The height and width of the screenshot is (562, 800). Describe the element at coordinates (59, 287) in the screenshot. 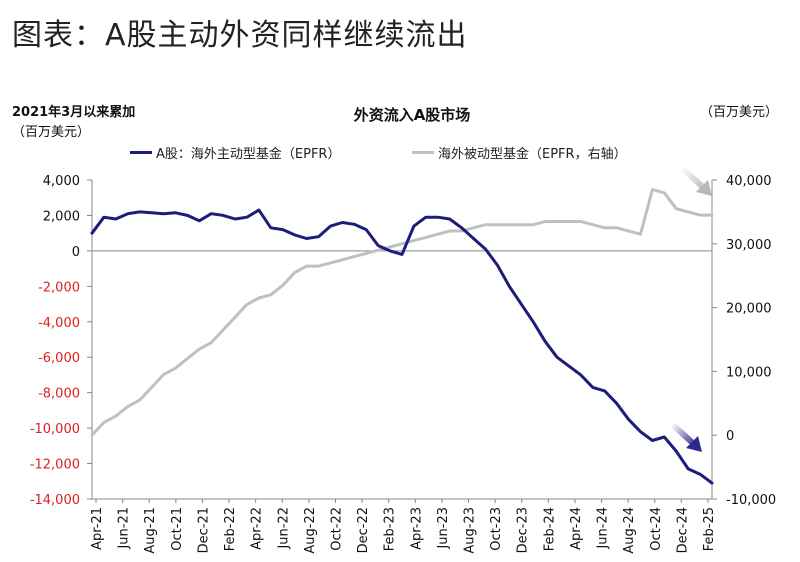

I see `left-tick-label: -2,000` at that location.